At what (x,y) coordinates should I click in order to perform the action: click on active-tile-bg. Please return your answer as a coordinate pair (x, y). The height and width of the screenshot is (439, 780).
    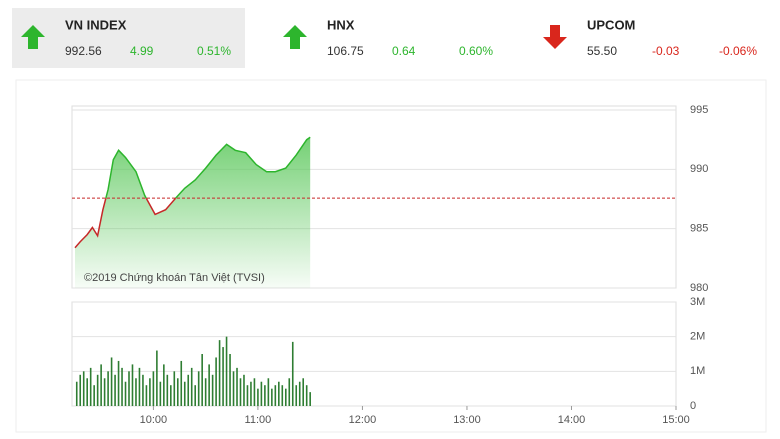
    Looking at the image, I should click on (128, 38).